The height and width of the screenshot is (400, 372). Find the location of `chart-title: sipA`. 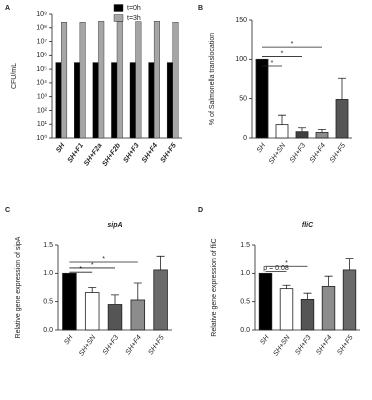

chart-title: sipA is located at coordinates (114, 225).